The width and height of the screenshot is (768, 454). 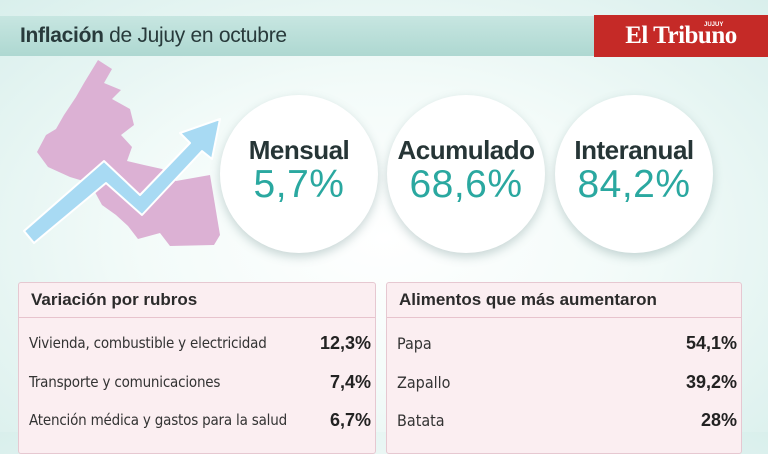 I want to click on row-label: Transporte y comunicaciones, so click(x=125, y=382).